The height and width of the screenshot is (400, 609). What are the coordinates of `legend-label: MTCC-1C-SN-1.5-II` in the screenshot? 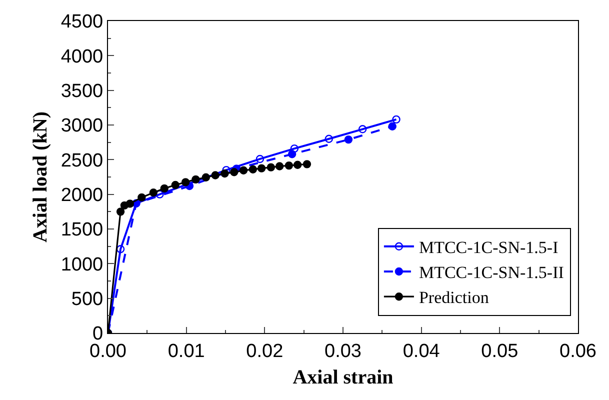 It's located at (491, 272).